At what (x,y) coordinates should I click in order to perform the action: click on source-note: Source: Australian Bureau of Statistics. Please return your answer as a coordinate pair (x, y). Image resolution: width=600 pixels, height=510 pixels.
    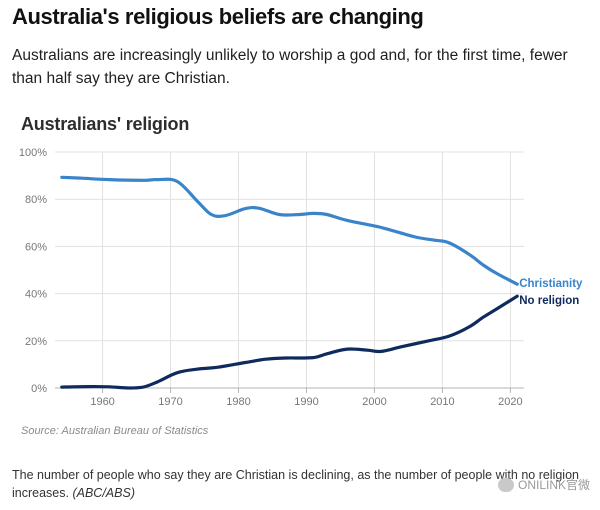
    Looking at the image, I should click on (115, 431).